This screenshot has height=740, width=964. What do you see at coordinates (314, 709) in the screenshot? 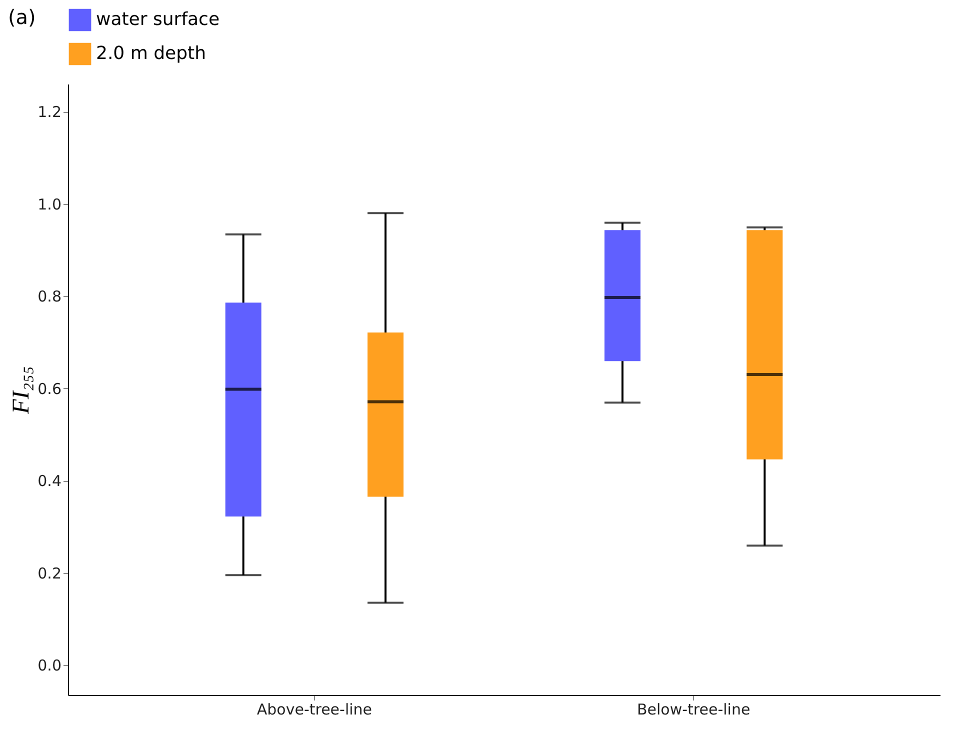
I see `x-tick-label: Above-tree-line` at bounding box center [314, 709].